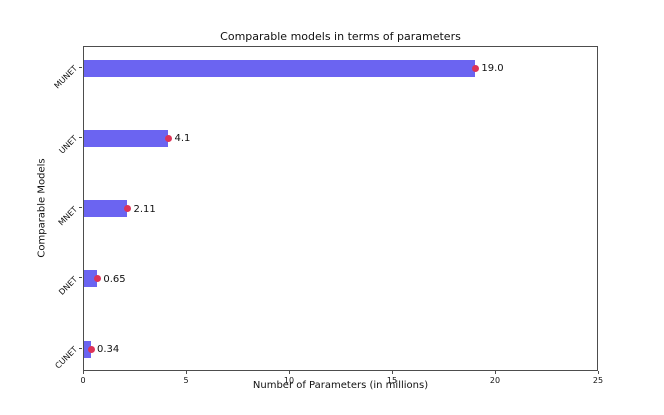 The image size is (664, 415). What do you see at coordinates (68, 145) in the screenshot?
I see `y-tick-label: UNET` at bounding box center [68, 145].